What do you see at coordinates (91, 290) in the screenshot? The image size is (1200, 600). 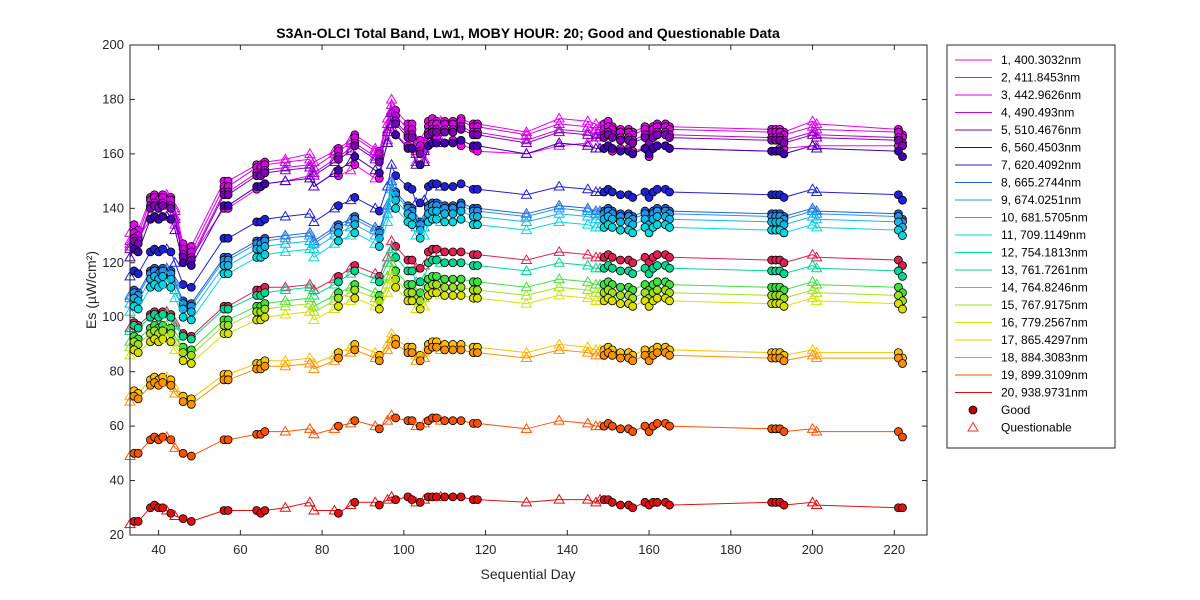 I see `y-axis-title: Es (µW/cm²)` at bounding box center [91, 290].